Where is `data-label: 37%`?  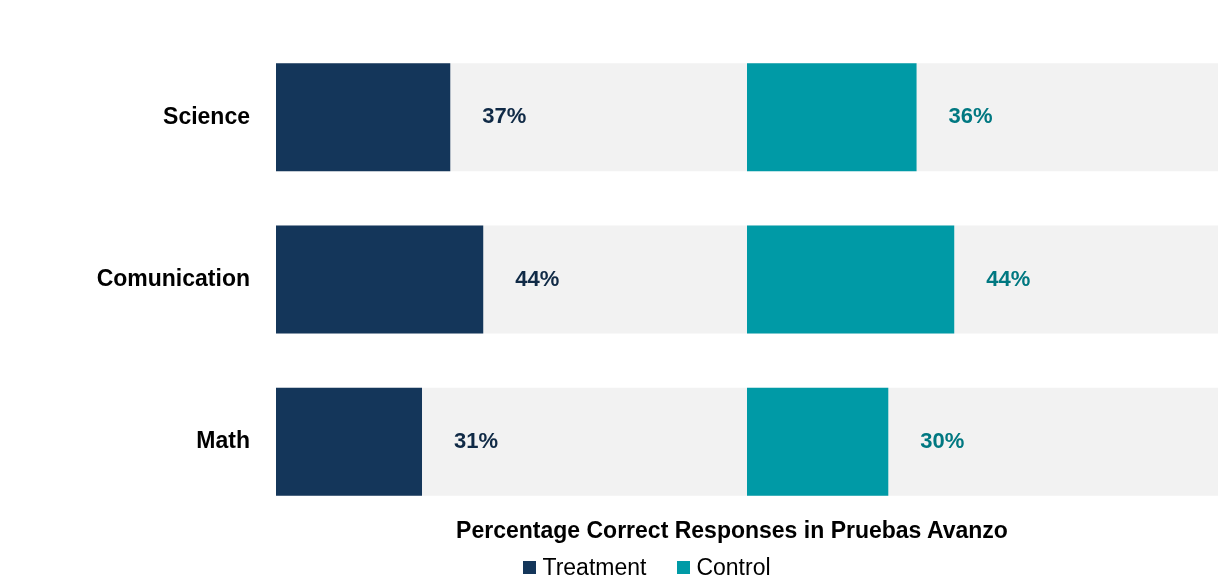 data-label: 37% is located at coordinates (504, 116).